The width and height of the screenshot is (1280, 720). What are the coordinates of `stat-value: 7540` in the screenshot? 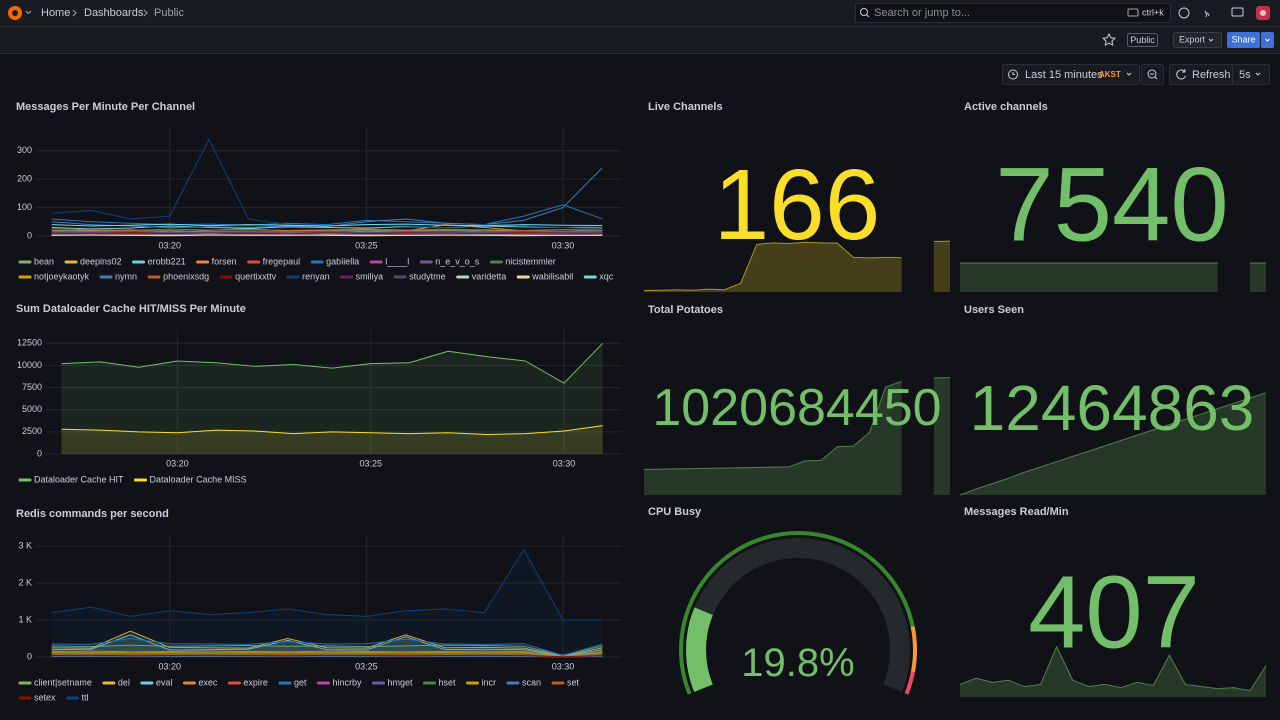 It's located at (1112, 205).